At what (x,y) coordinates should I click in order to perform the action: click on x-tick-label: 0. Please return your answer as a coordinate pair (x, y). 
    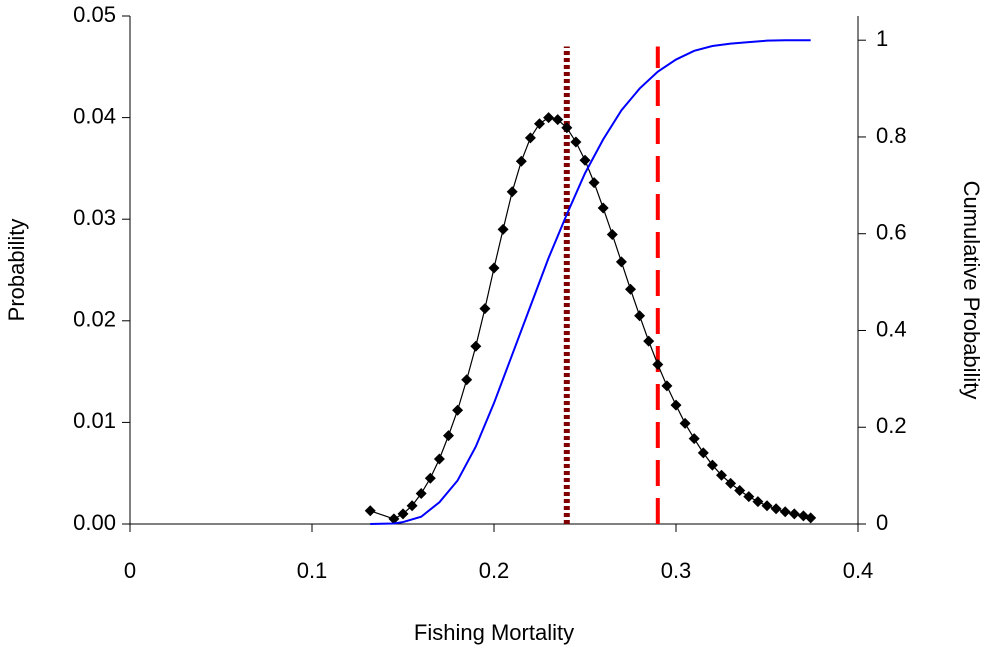
    Looking at the image, I should click on (130, 570).